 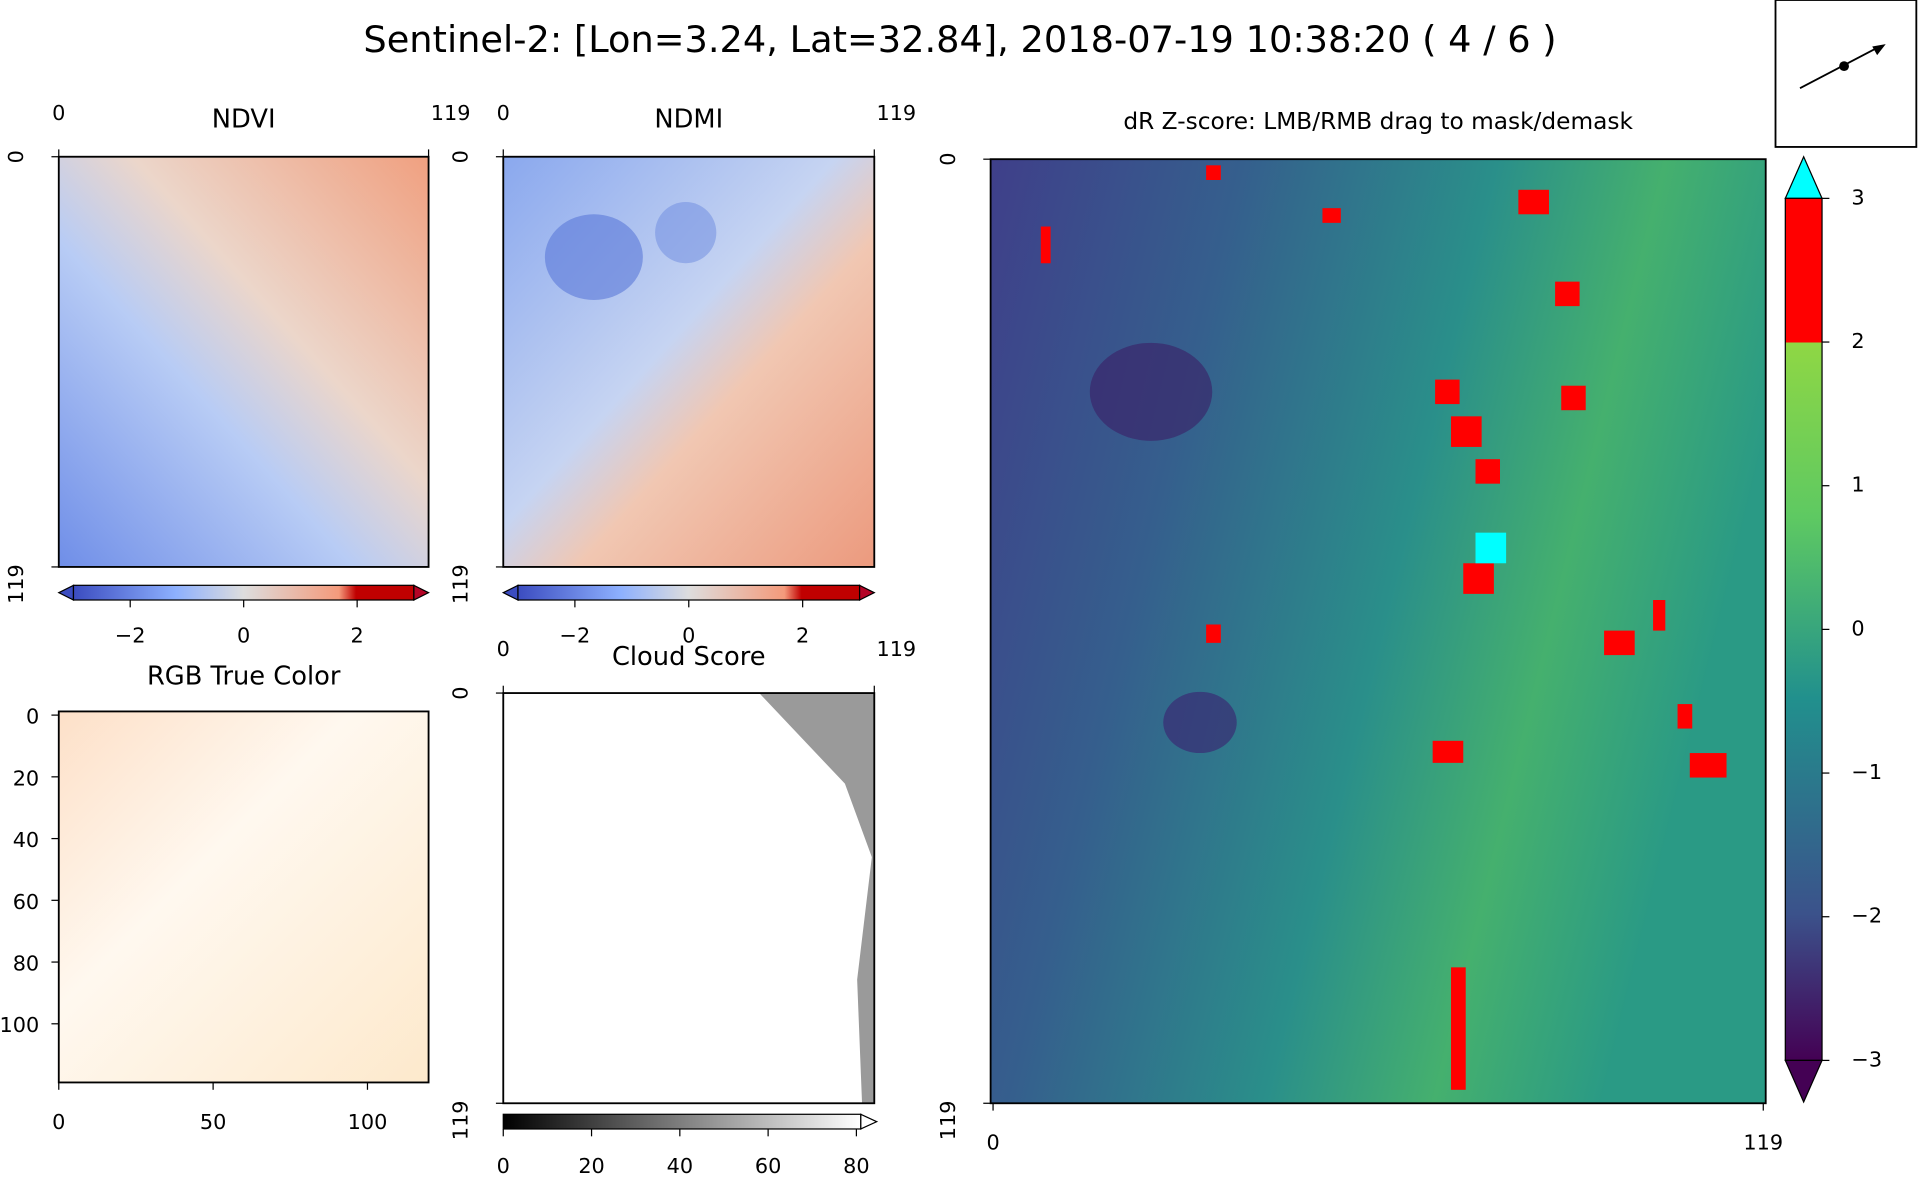 I want to click on colorbar-tick-label: 80, so click(x=856, y=1166).